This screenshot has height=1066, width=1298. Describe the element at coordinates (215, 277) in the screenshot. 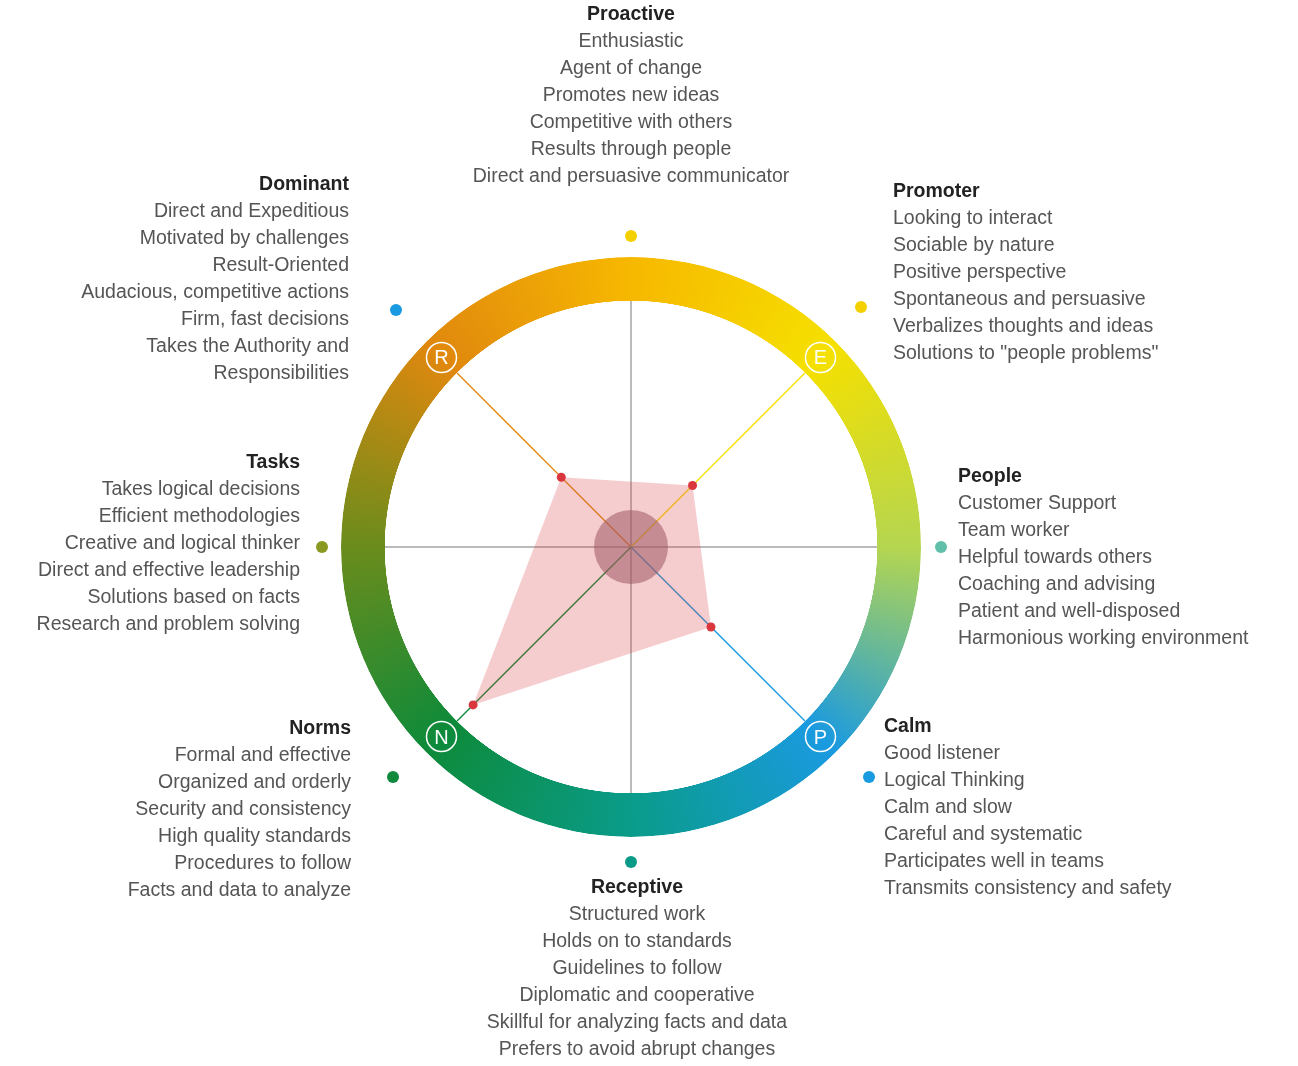

I see `text: Dominant Direct and Expeditious Motivated by challenges Result-Oriented Audacious, competitive actions Firm, fast decisions Takes the Authority and Responsibilities` at that location.